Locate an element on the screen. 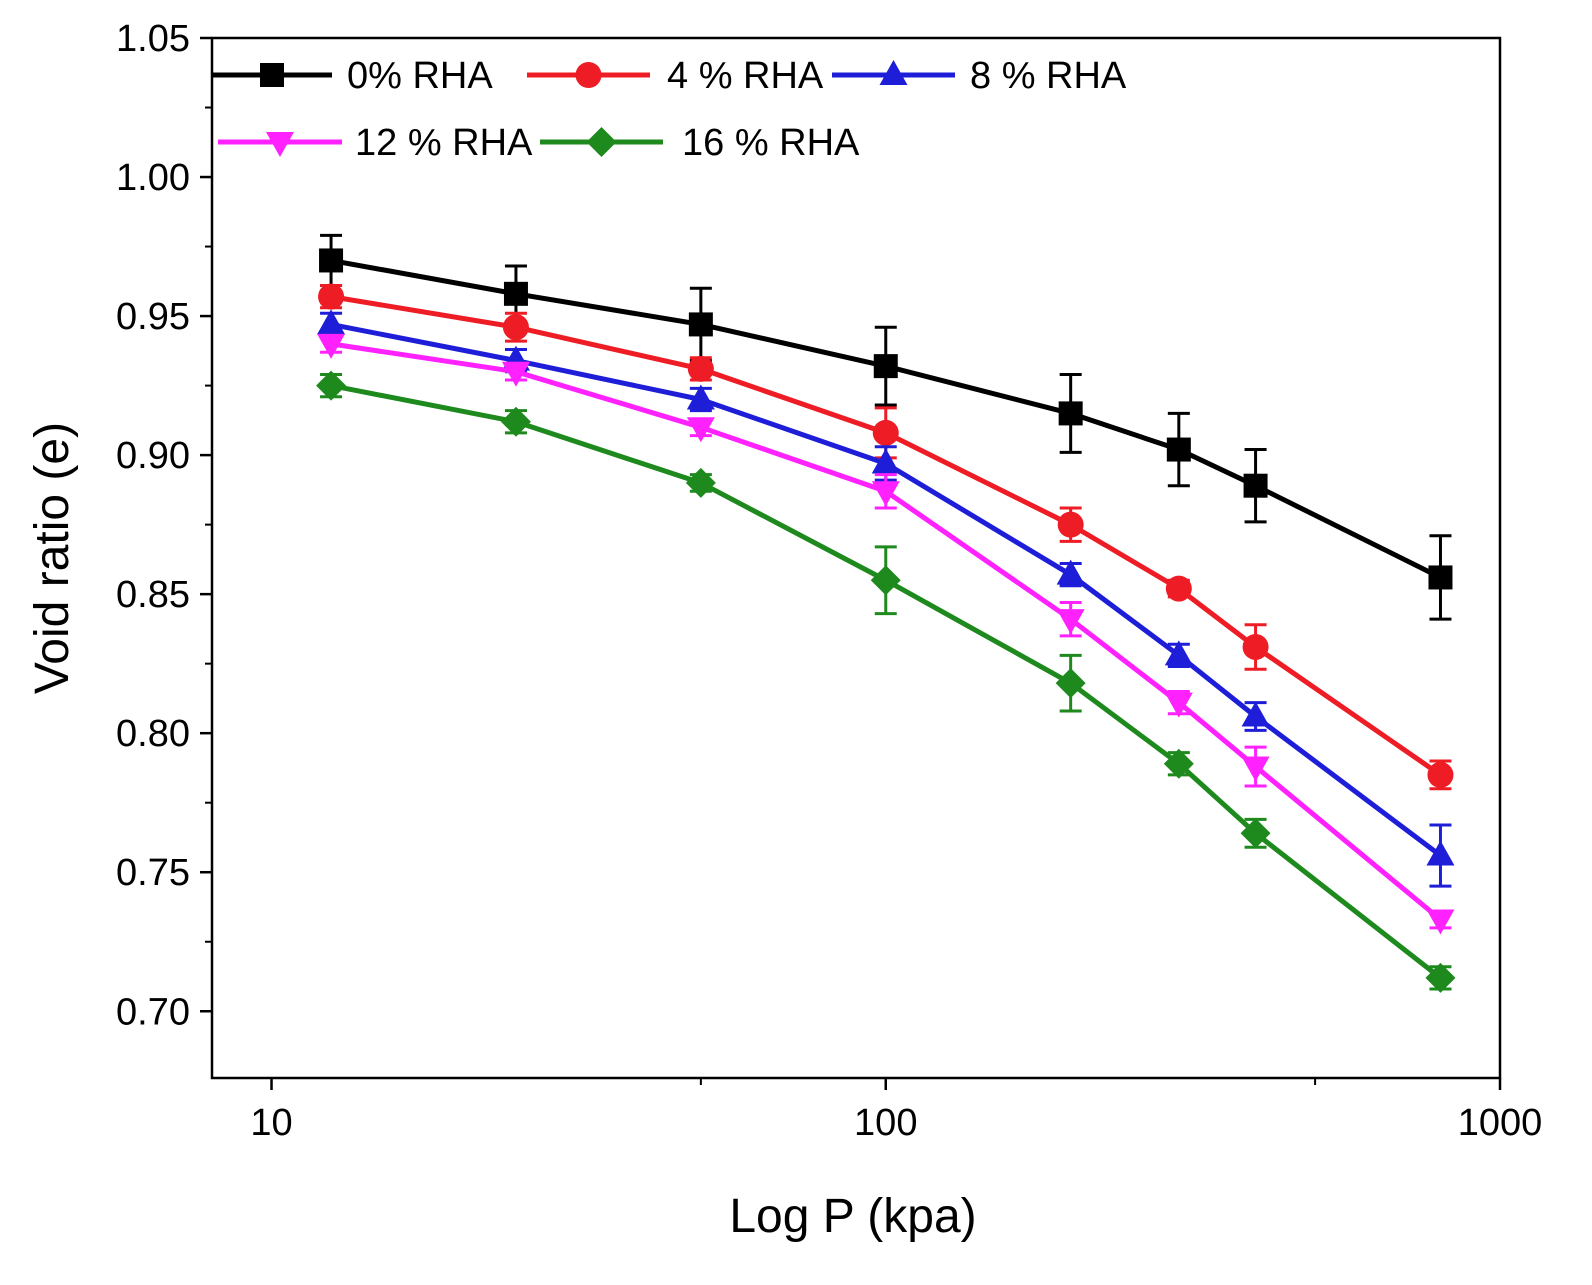 This screenshot has width=1592, height=1285. y-axis-title: Void ratio (e) is located at coordinates (52, 558).